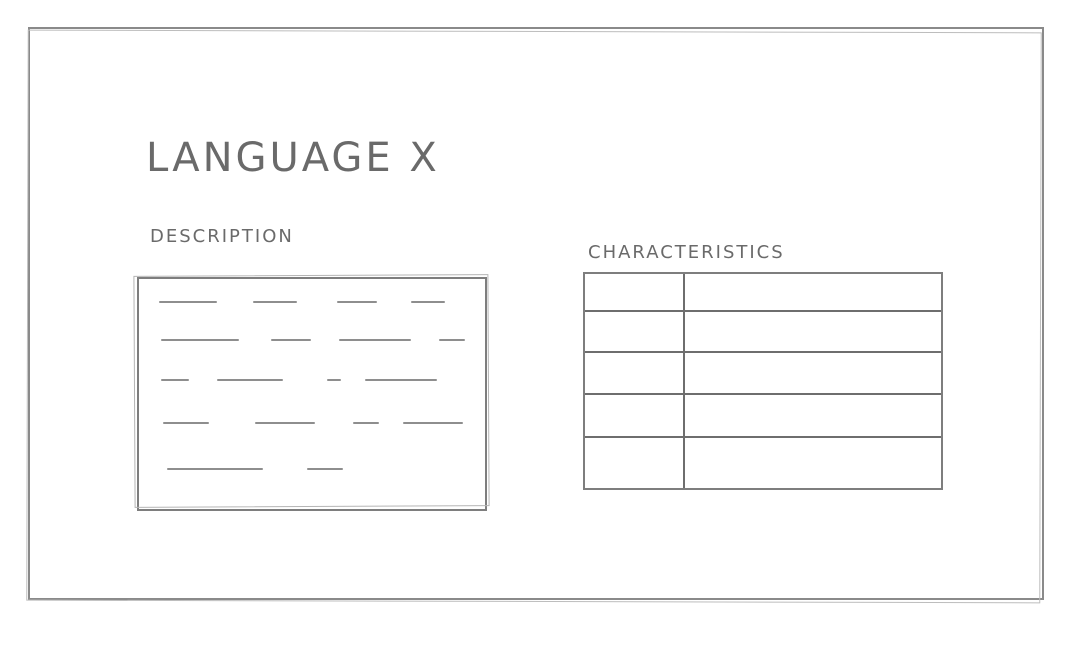 This screenshot has width=1088, height=646. I want to click on table-column-divider, so click(684, 381).